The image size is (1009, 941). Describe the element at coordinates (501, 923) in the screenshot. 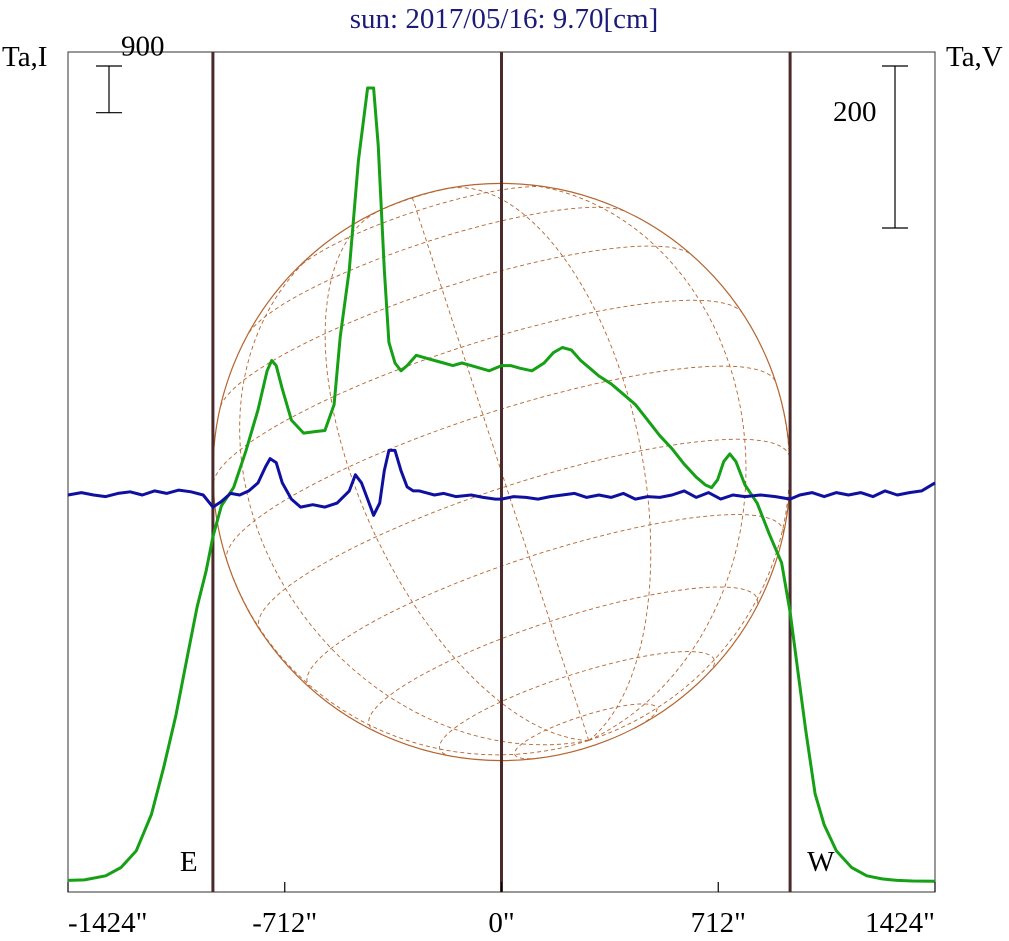

I see `x-tick-label: 0"` at that location.